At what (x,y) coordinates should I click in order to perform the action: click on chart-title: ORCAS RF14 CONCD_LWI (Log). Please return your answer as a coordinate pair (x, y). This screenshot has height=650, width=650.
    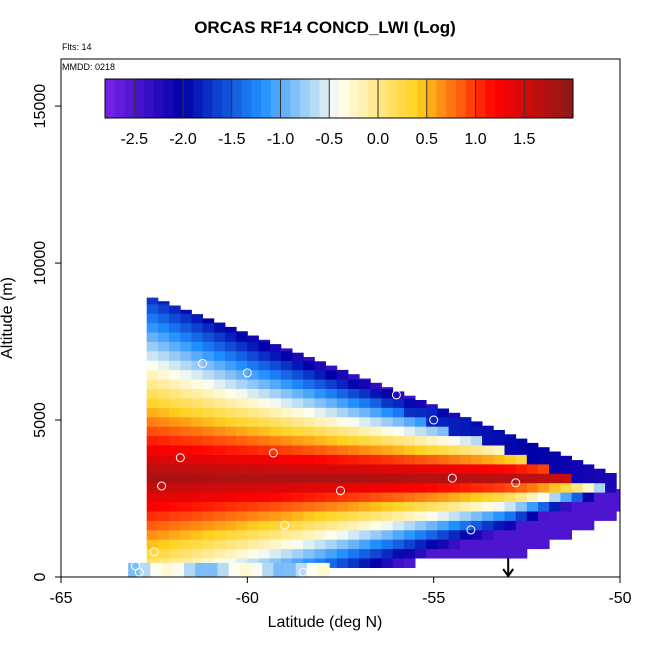
    Looking at the image, I should click on (325, 27).